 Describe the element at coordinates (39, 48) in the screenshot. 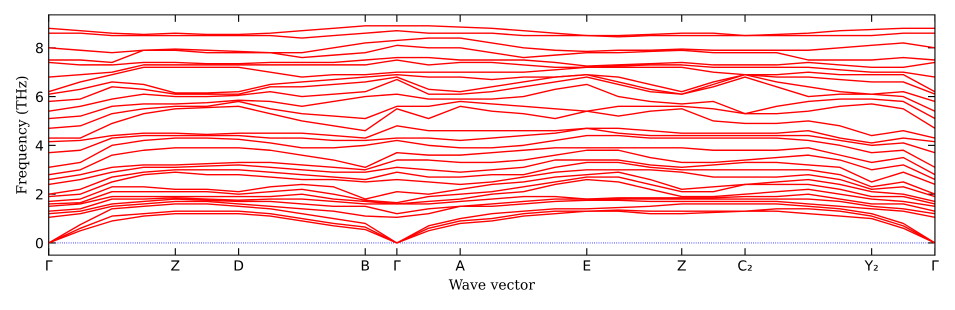

I see `y-tick-label: 8` at that location.